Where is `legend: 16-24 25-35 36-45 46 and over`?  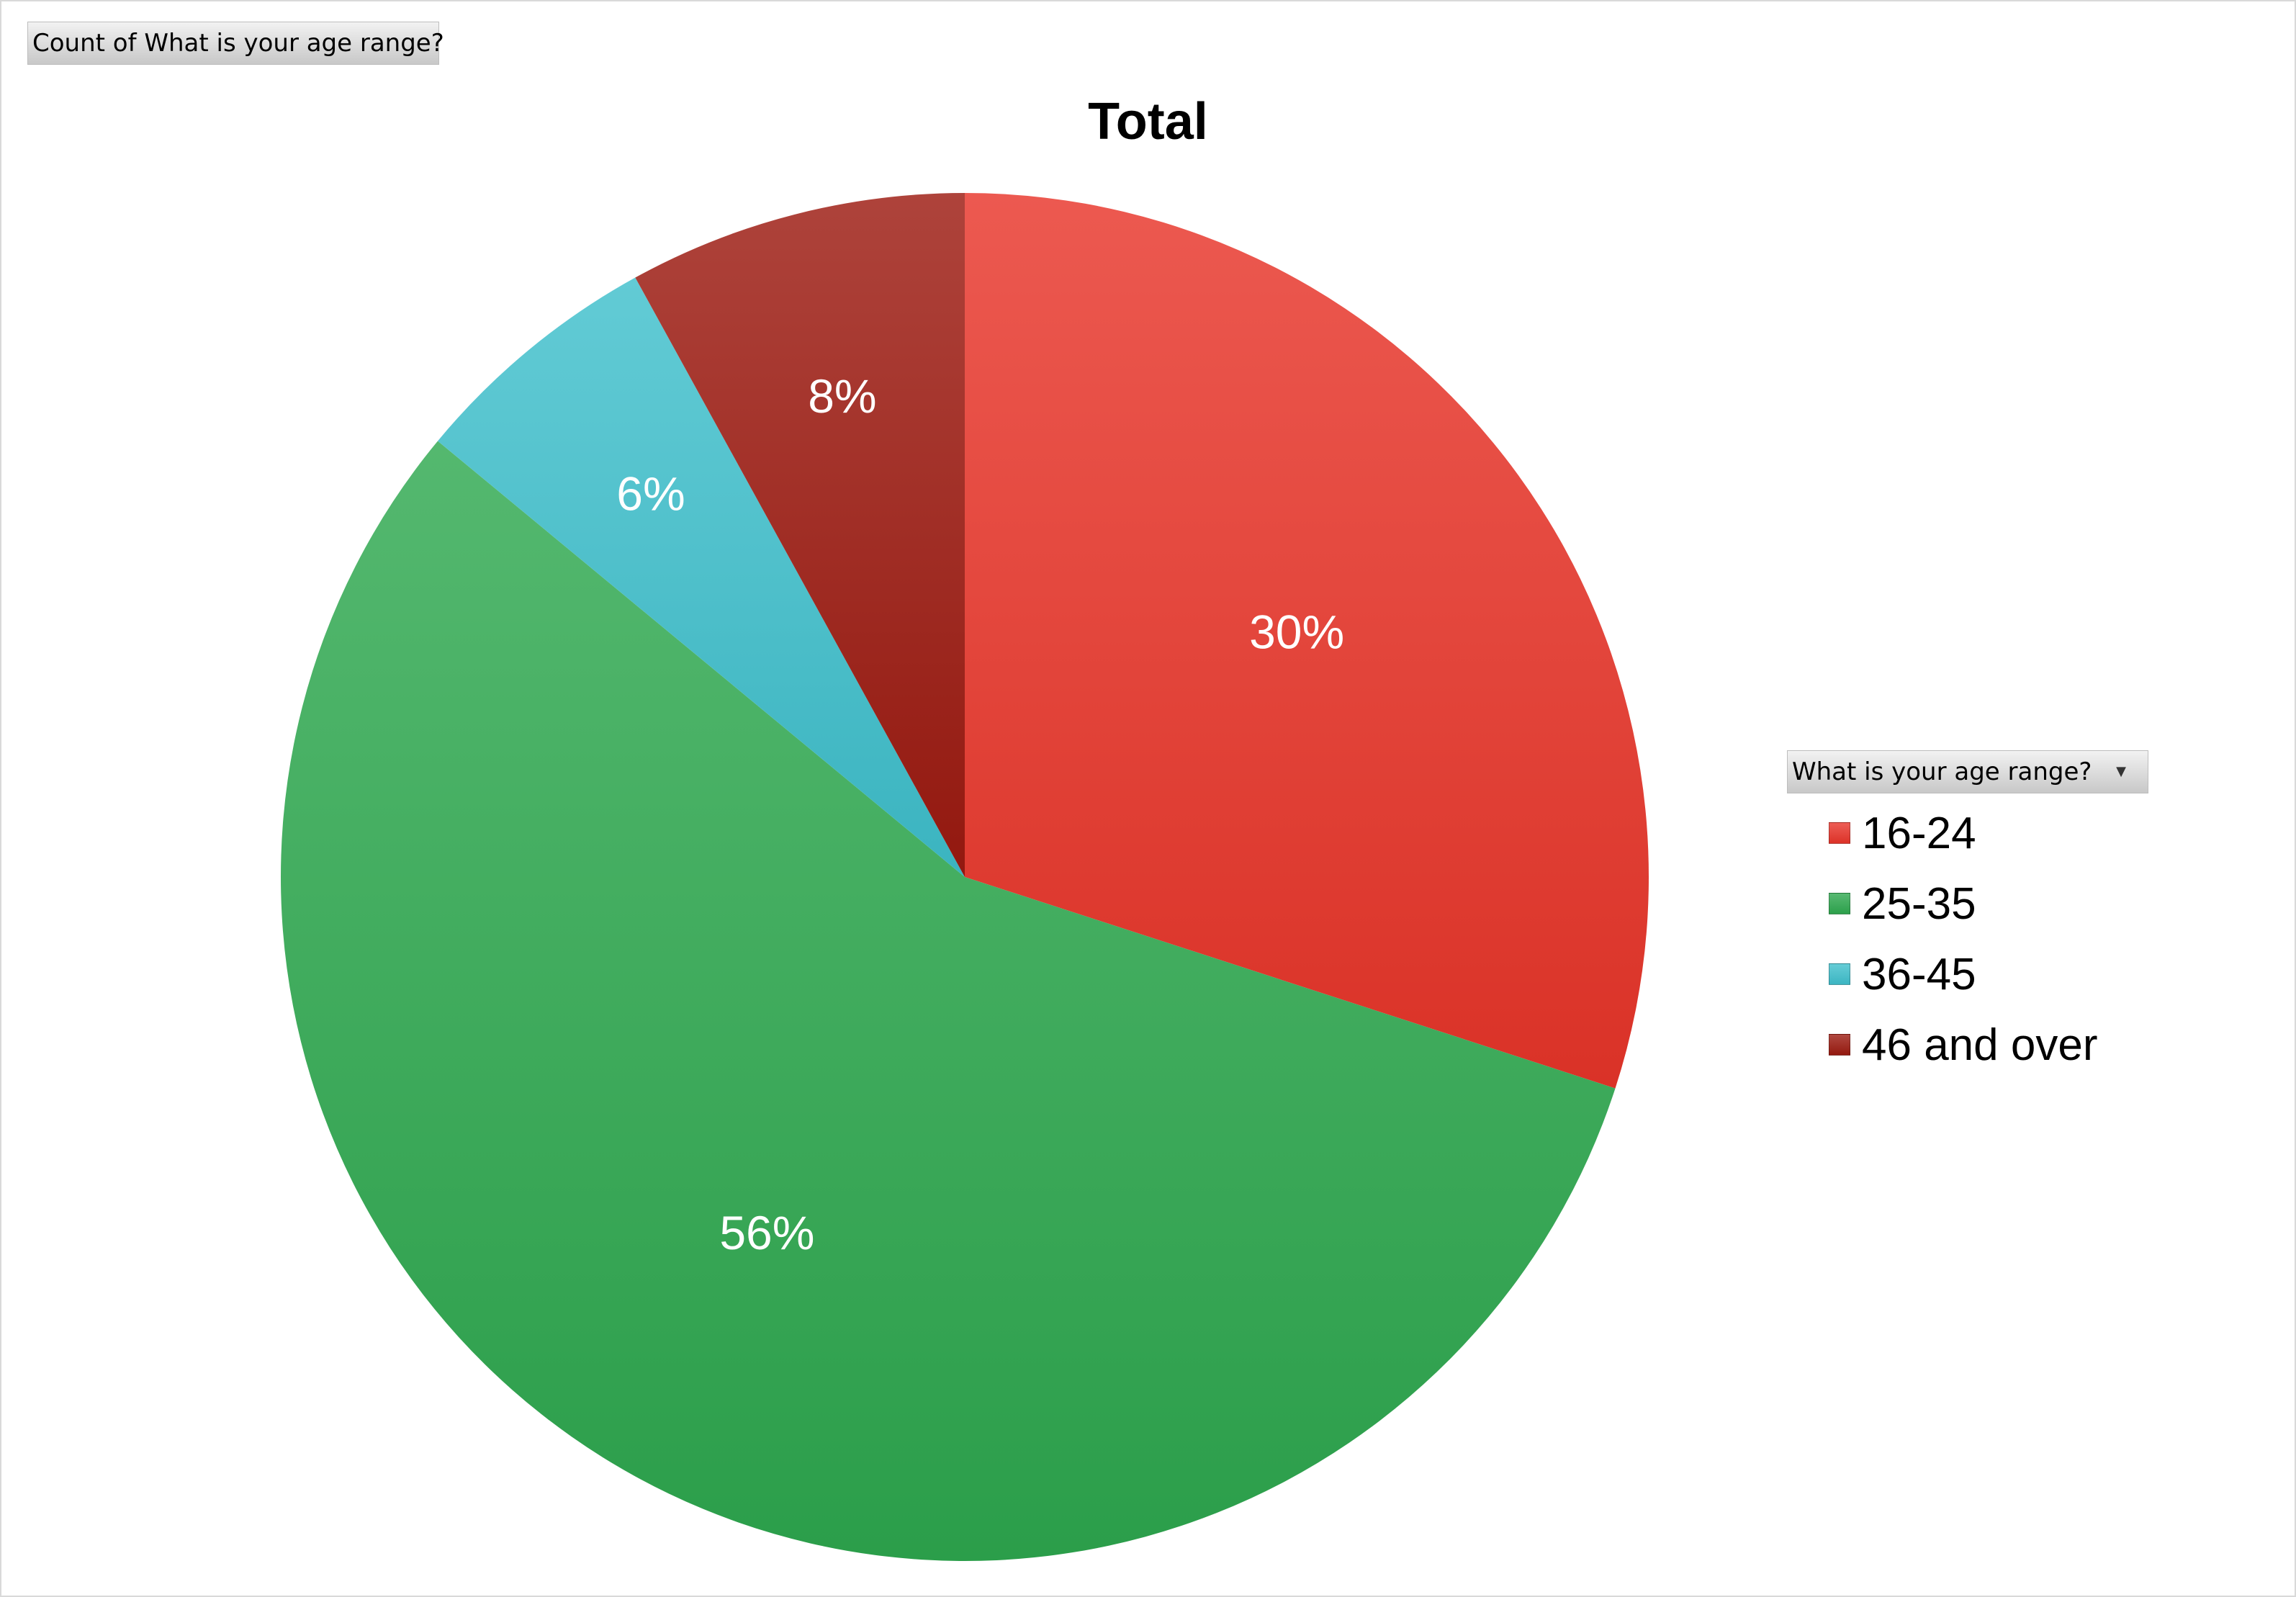 legend: 16-24 25-35 36-45 46 and over is located at coordinates (1963, 939).